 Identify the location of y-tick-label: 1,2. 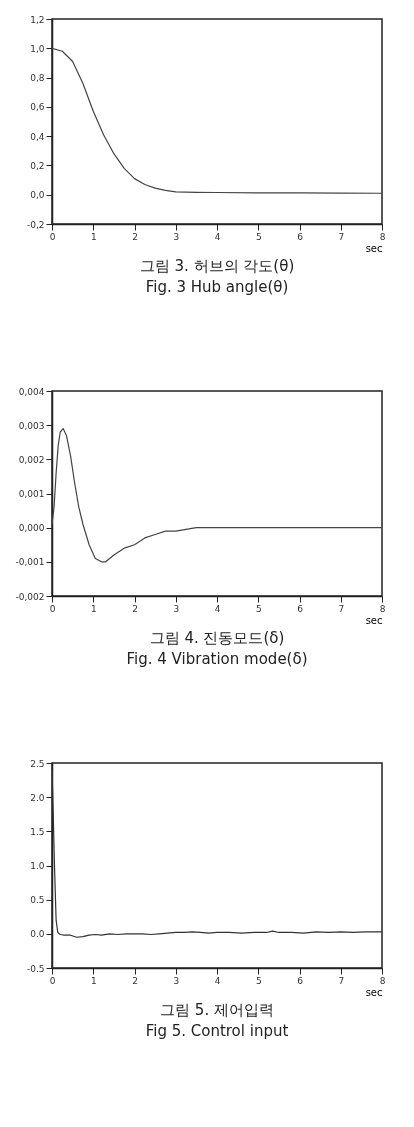
(37, 19).